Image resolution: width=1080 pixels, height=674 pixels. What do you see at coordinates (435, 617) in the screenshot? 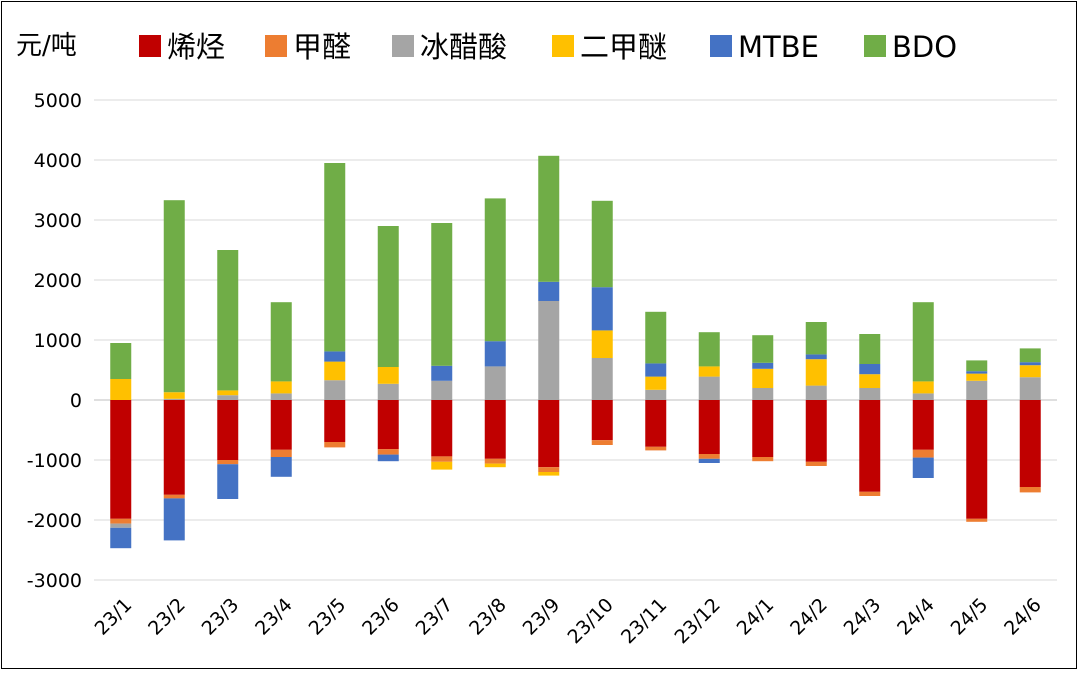
I see `x-tick-label: 23/7` at bounding box center [435, 617].